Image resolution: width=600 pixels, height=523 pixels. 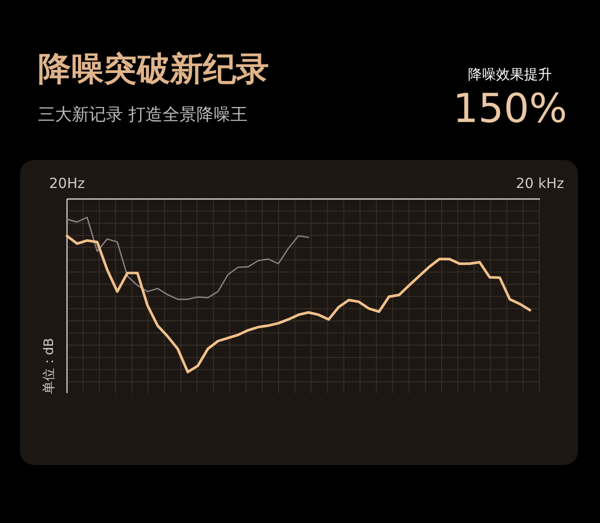 What do you see at coordinates (153, 68) in the screenshot?
I see `chart-title: 降噪突破新纪录` at bounding box center [153, 68].